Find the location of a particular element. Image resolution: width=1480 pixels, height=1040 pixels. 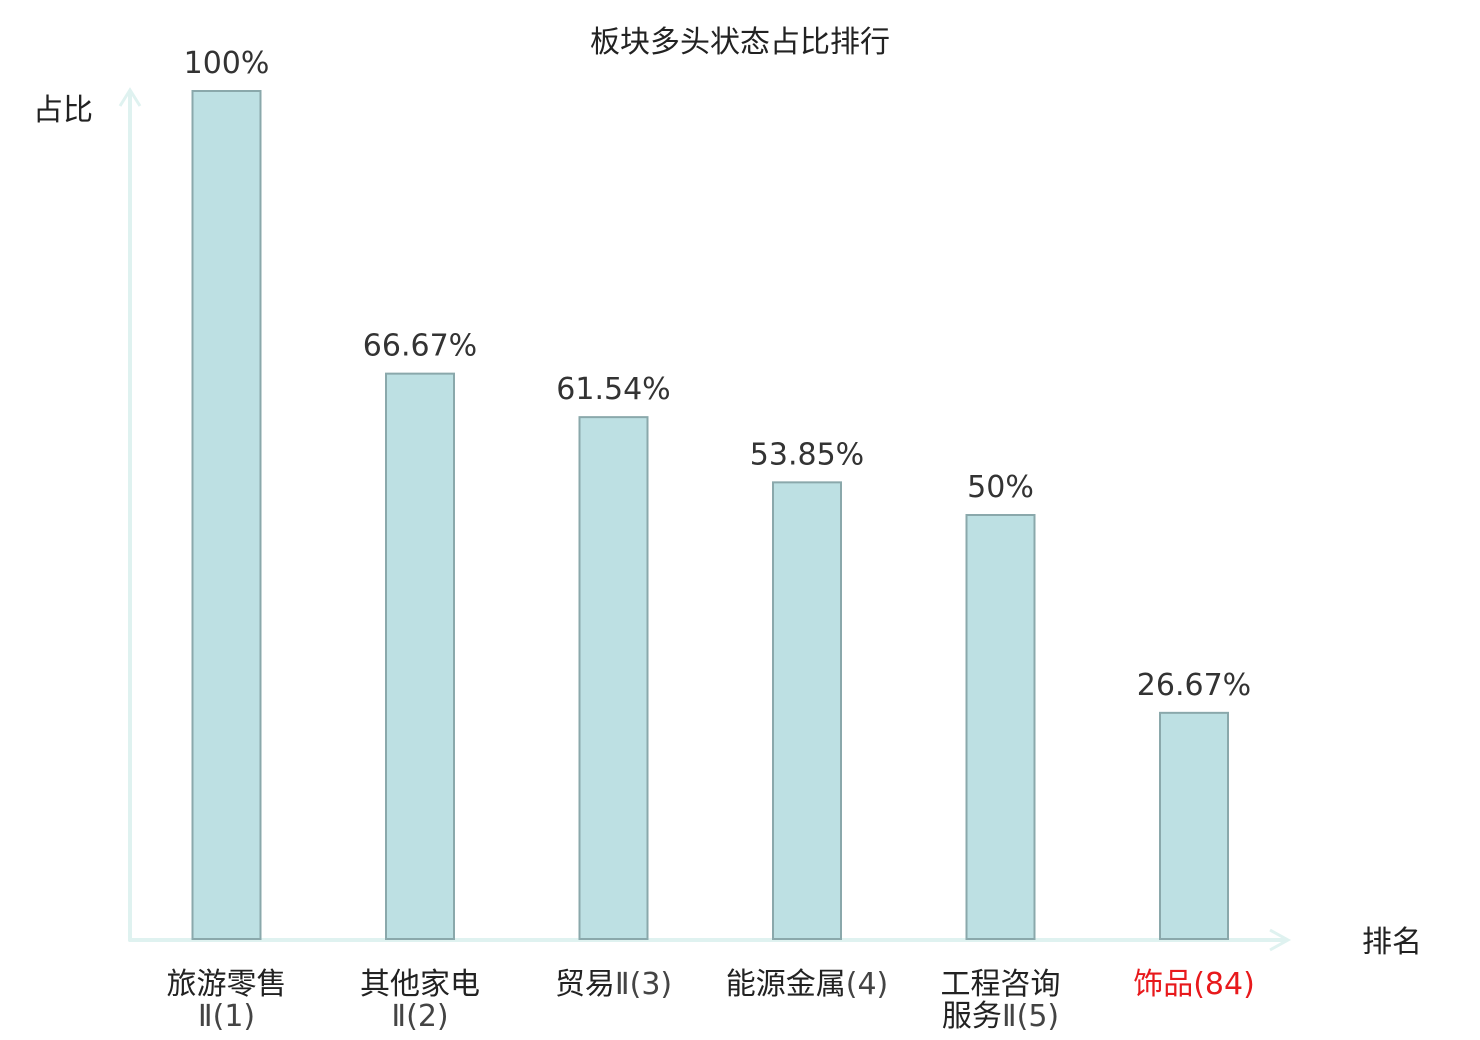

value-label-2: 66.67% is located at coordinates (420, 346).